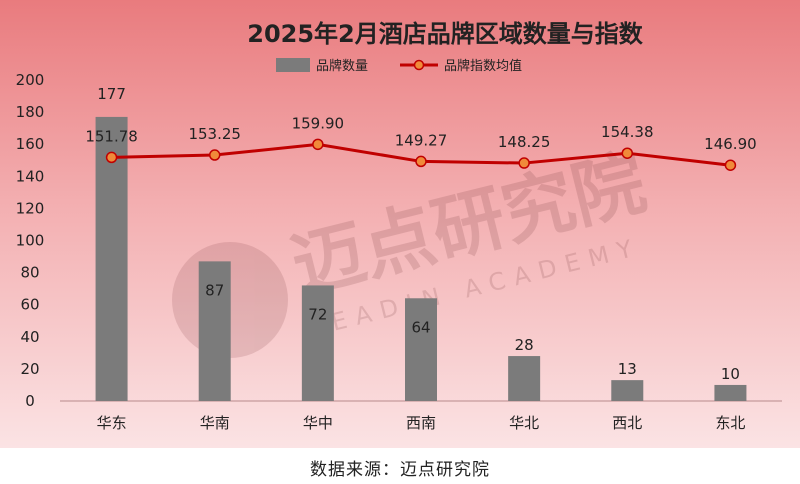  I want to click on x-tick-label: 西北, so click(627, 423).